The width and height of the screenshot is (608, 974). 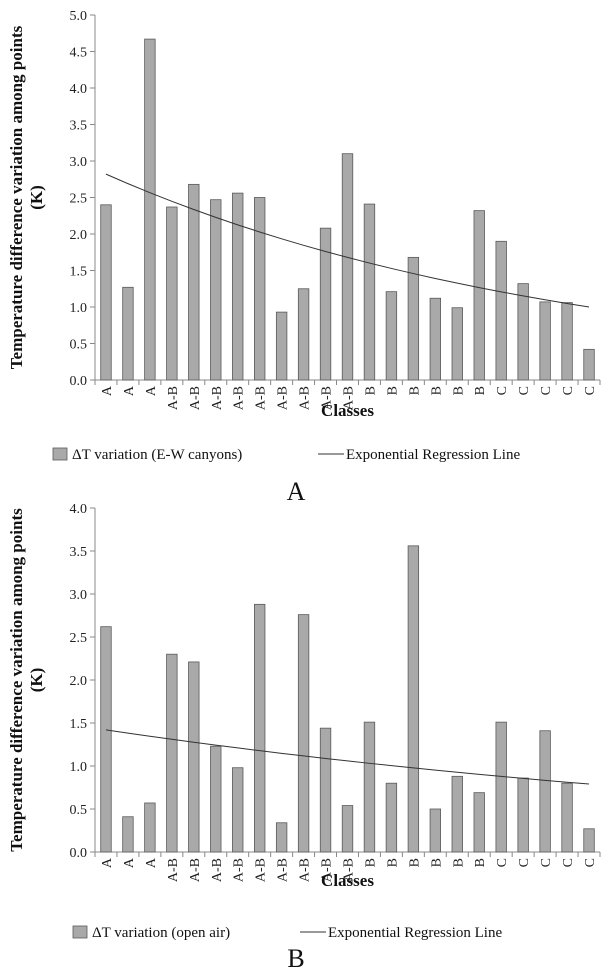 What do you see at coordinates (157, 455) in the screenshot?
I see `legend-label-series: ΔT variation (E-W canyons)` at bounding box center [157, 455].